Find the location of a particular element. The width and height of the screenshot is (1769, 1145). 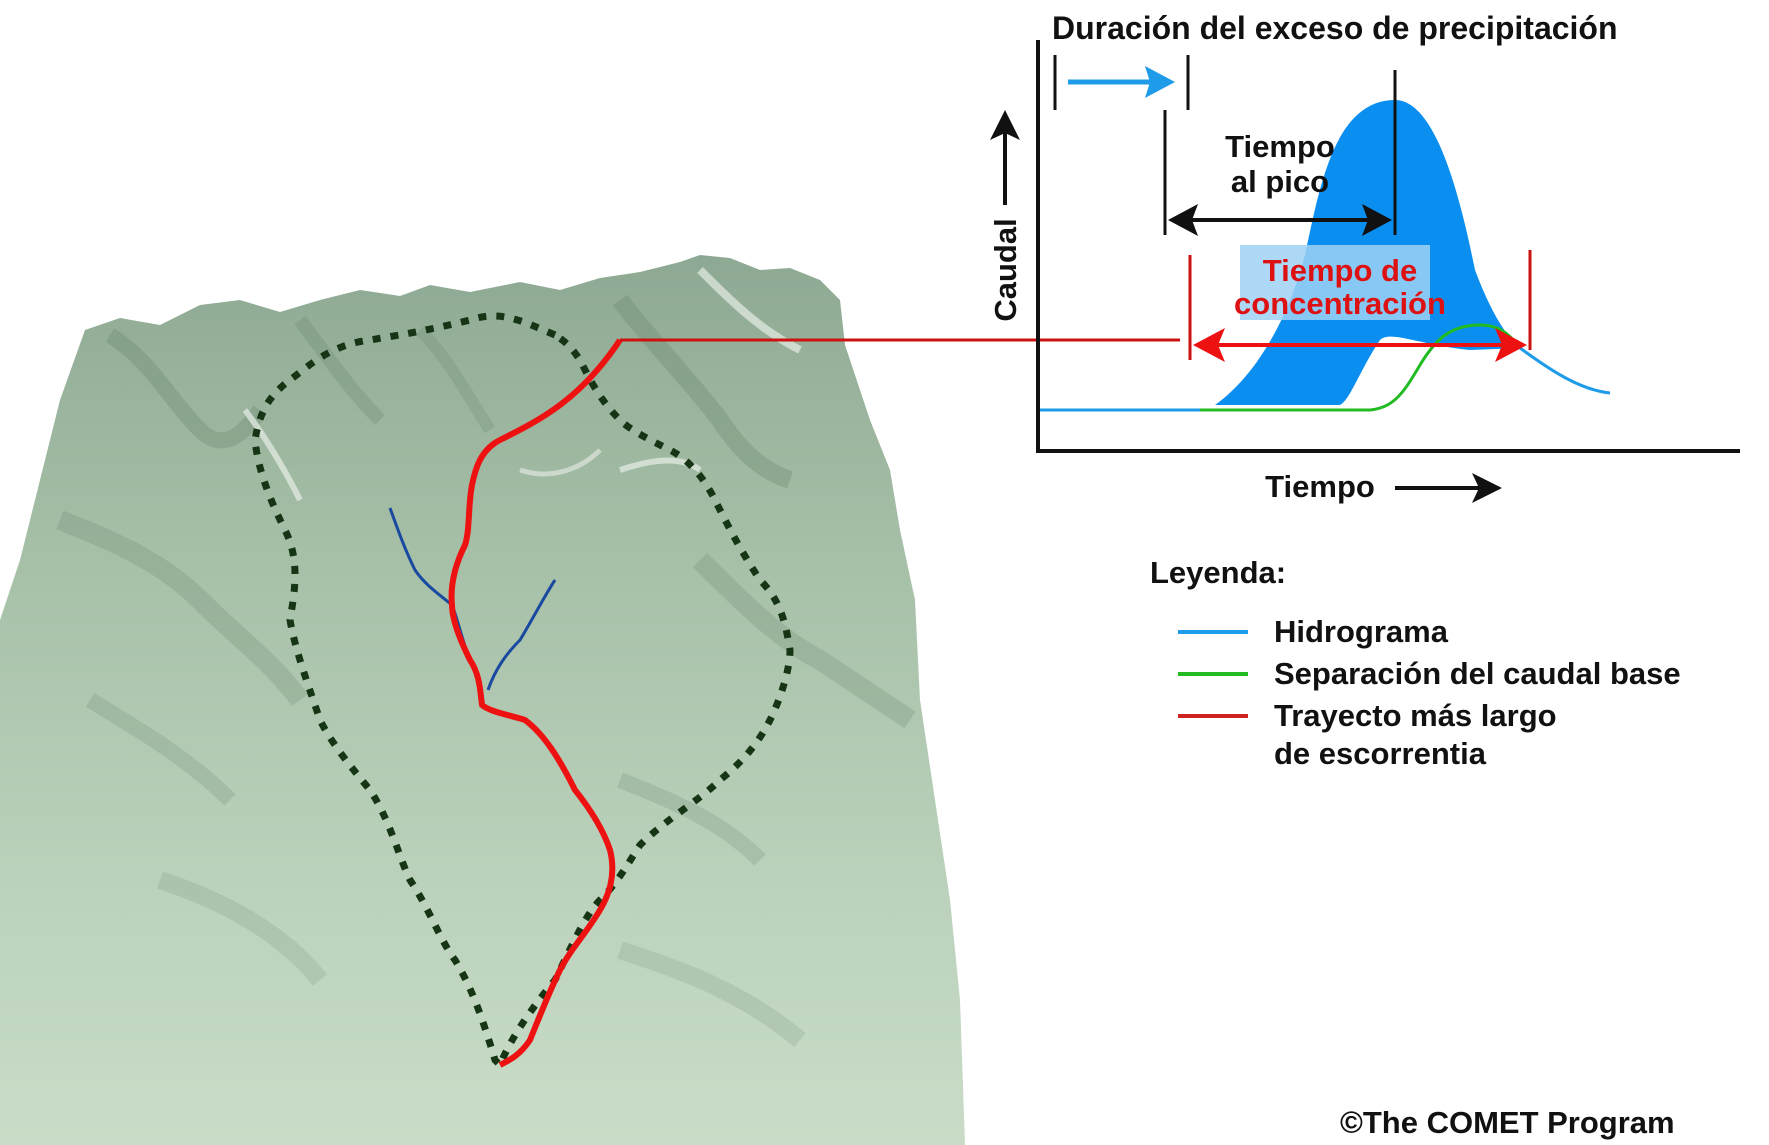

legend-label-hydrograph: Hidrograma is located at coordinates (1361, 631).